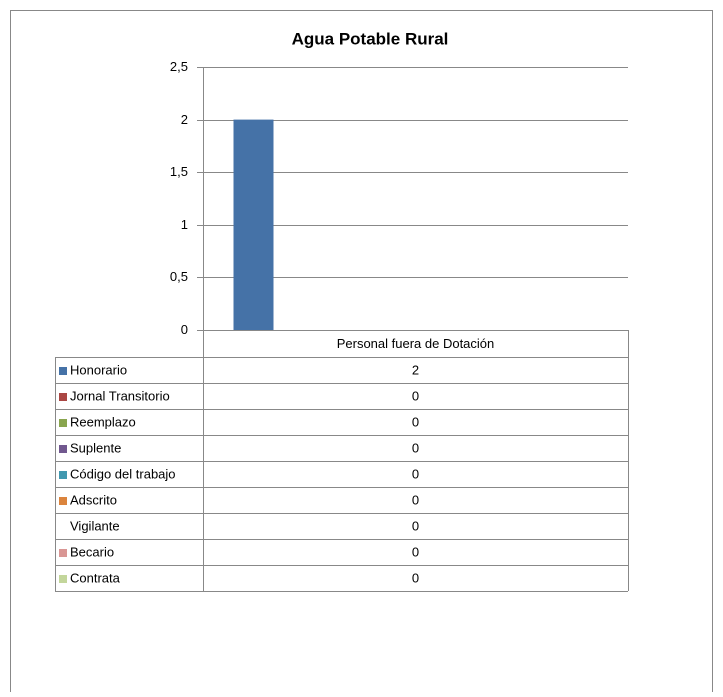 This screenshot has width=723, height=697. I want to click on x-tick-label: Personal fuera de Dotación, so click(416, 343).